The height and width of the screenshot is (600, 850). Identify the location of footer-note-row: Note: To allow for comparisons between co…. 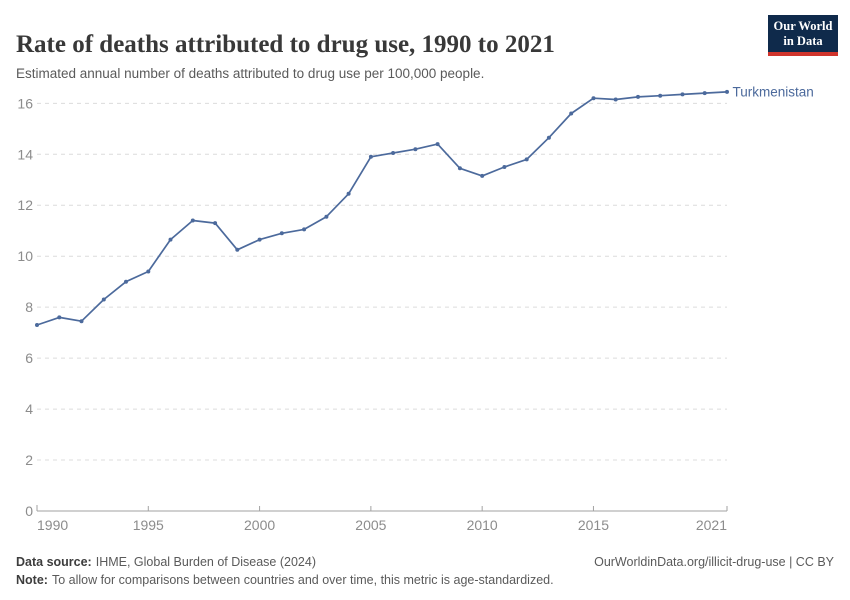
(425, 580).